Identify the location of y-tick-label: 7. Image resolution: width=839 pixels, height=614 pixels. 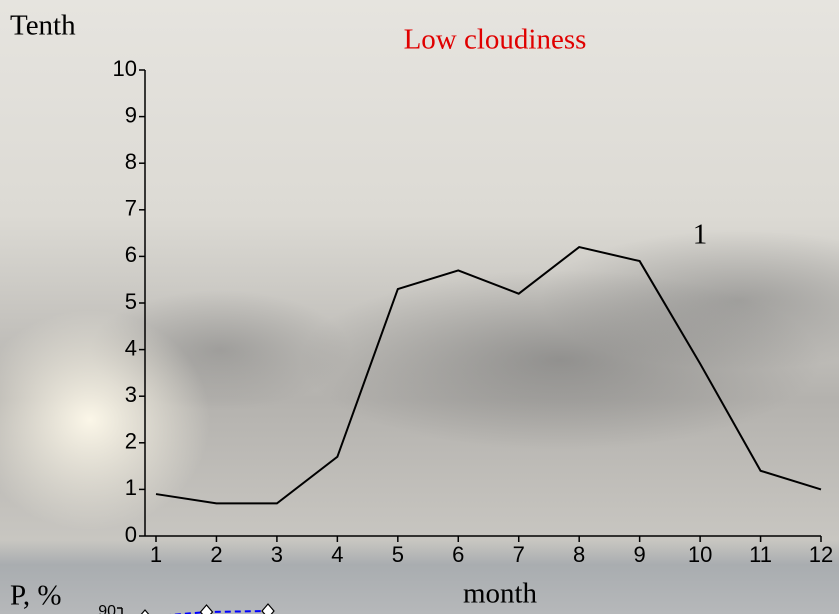
(131, 208).